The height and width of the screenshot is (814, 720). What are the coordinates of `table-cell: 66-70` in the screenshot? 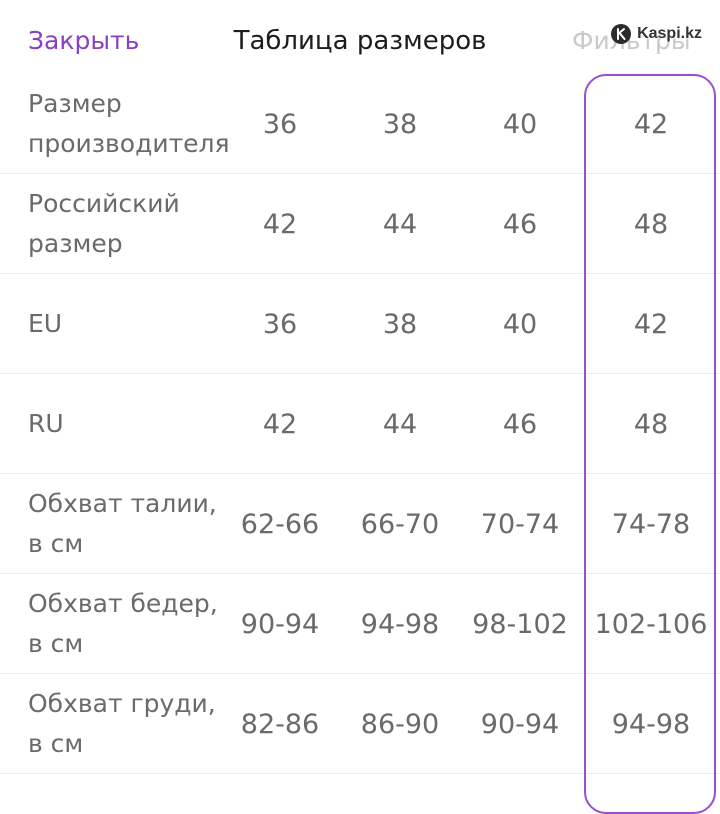 It's located at (400, 524).